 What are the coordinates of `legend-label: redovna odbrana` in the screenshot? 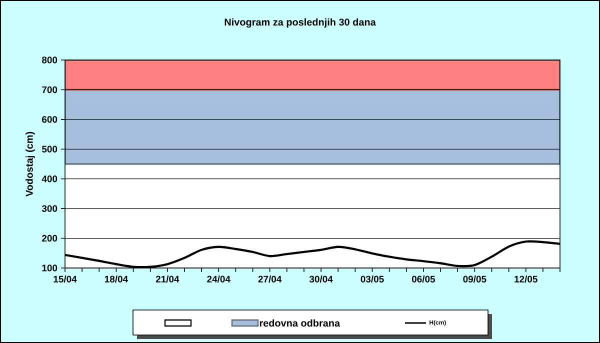 It's located at (300, 323).